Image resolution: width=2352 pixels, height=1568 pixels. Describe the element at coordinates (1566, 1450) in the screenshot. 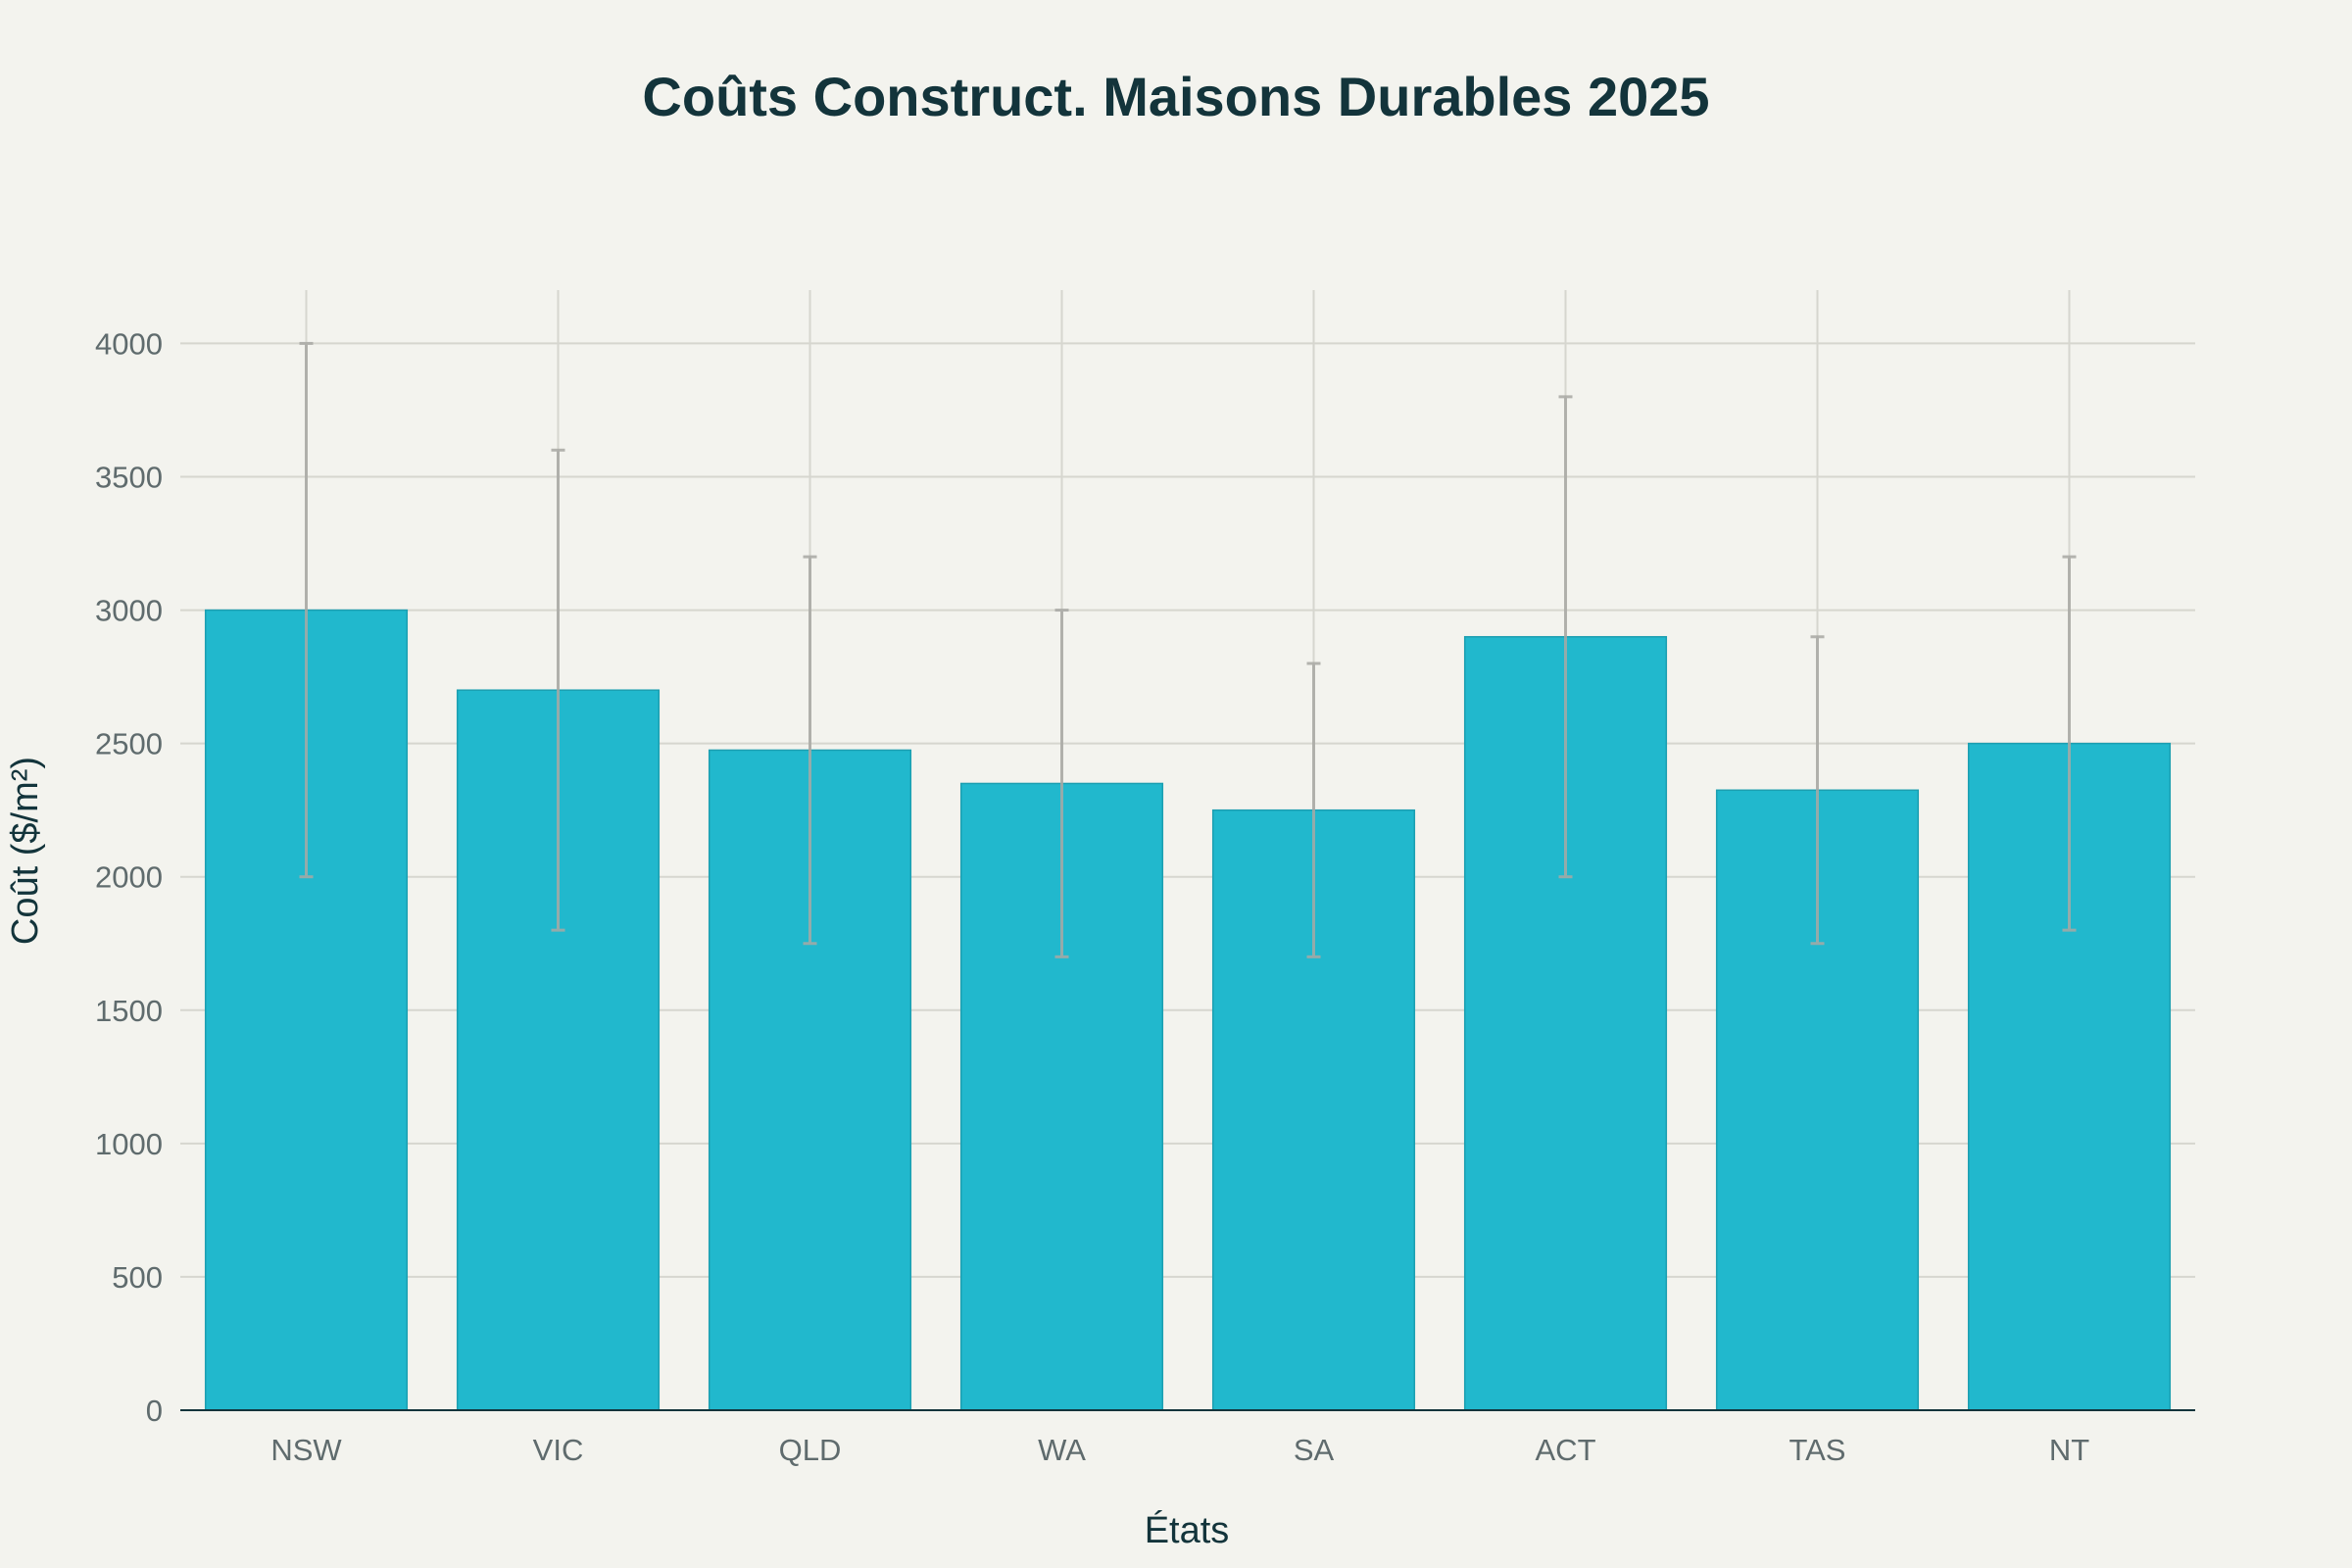

I see `x-tick-label: ACT` at that location.